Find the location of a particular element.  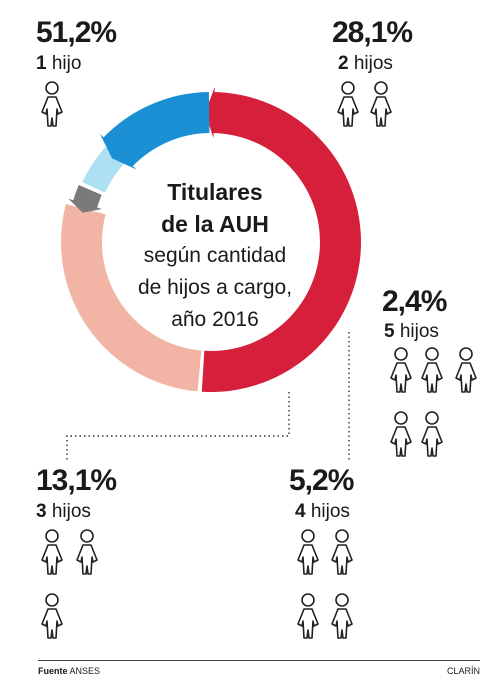

slice-3-hijos is located at coordinates (156, 129).